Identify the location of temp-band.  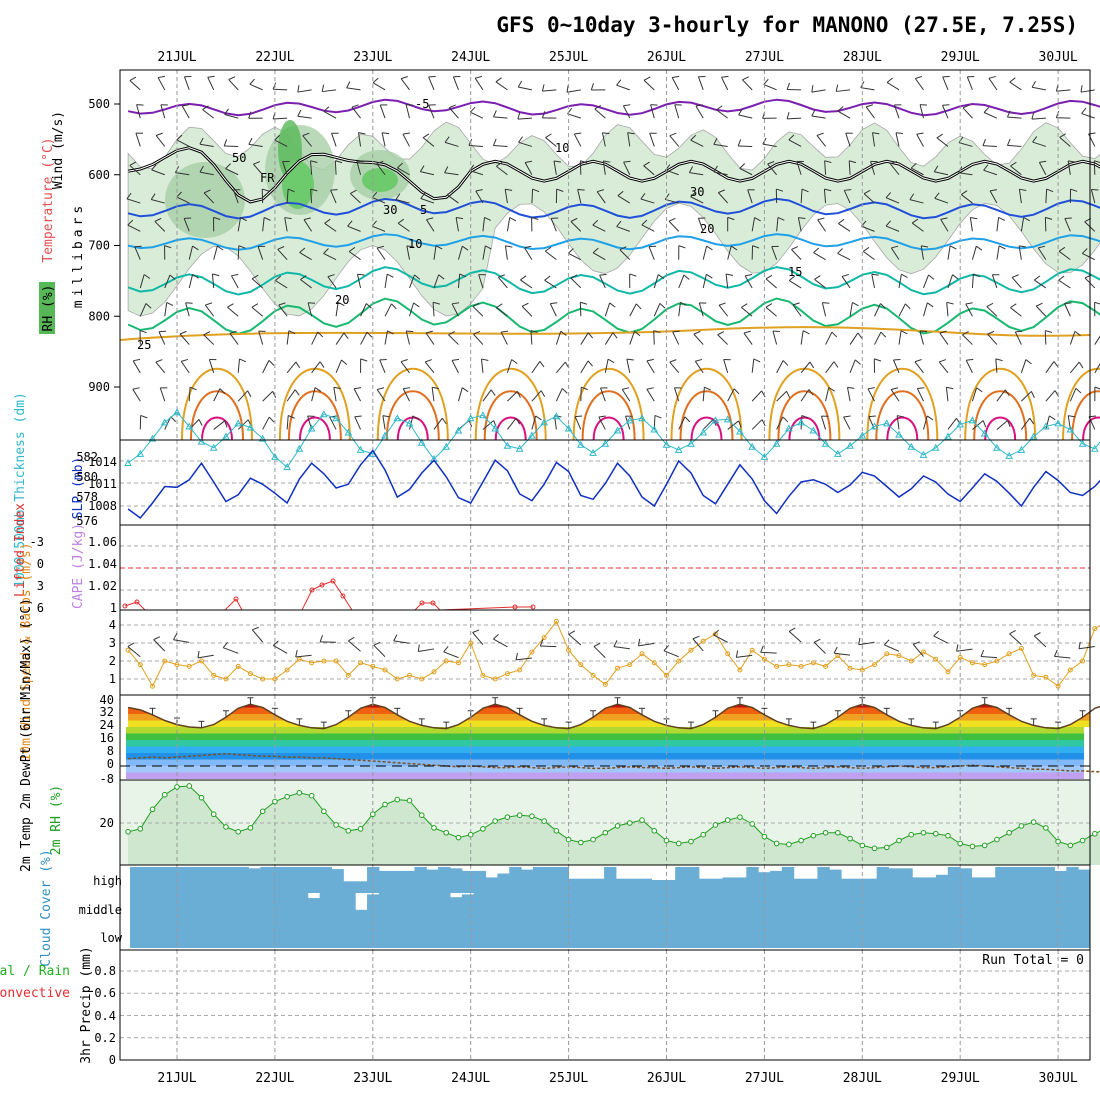
(605, 730).